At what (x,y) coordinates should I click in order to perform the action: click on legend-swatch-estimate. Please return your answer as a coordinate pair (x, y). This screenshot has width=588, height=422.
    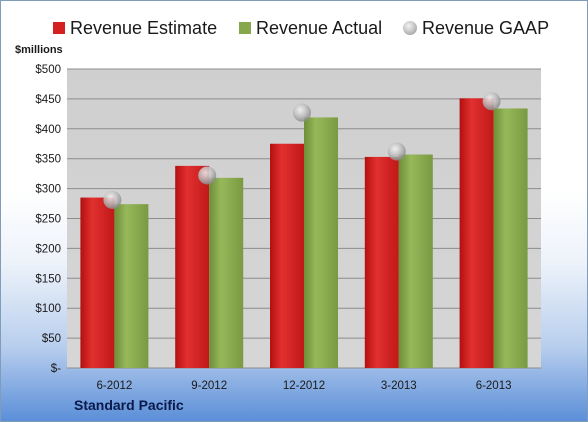
    Looking at the image, I should click on (59, 28).